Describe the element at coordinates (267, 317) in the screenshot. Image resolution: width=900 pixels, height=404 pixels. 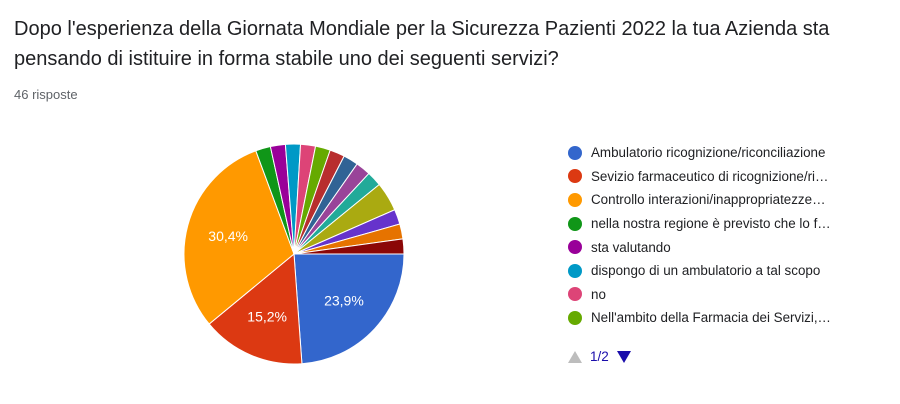
I see `slice-label: 15,2%` at that location.